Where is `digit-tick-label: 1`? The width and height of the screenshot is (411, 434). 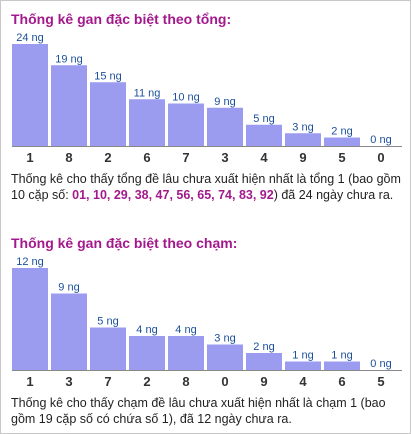 digit-tick-label: 1 is located at coordinates (29, 381).